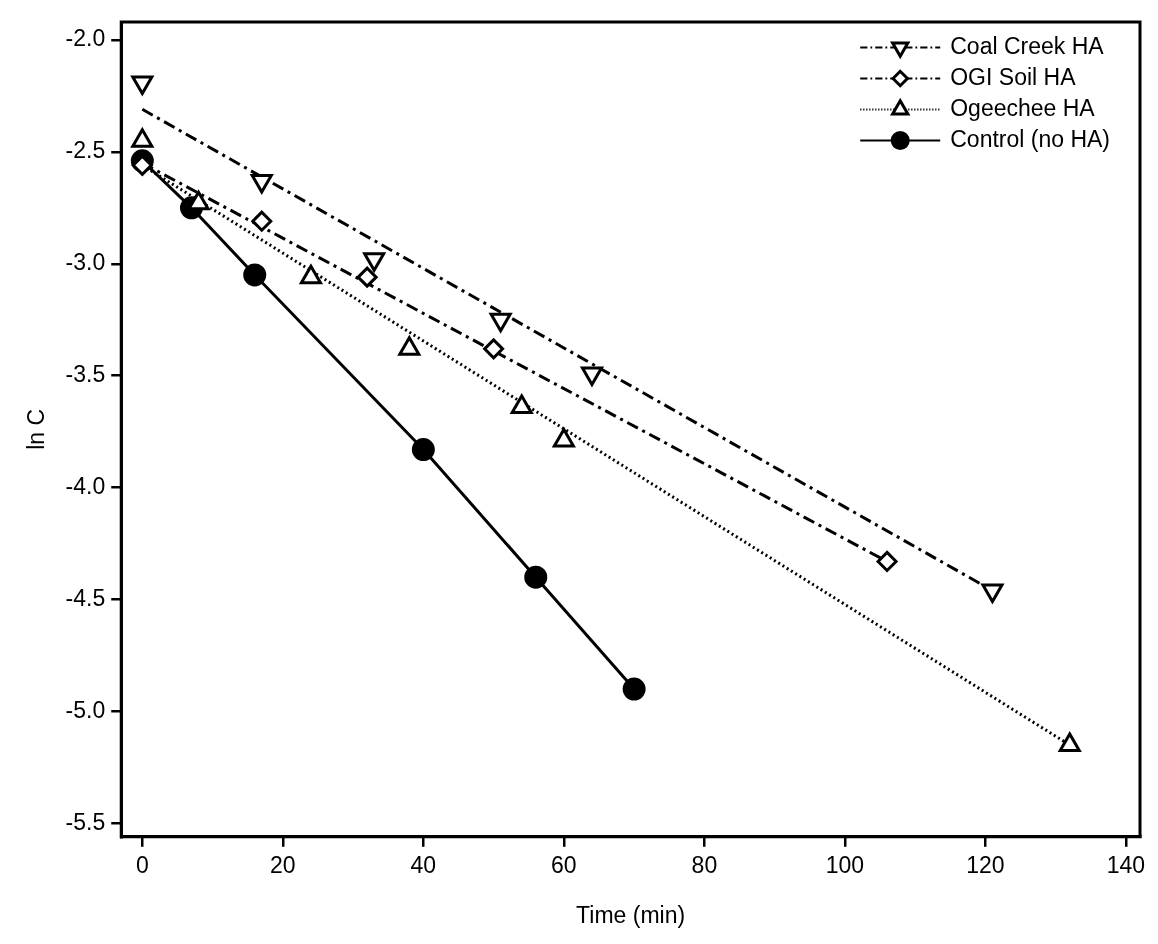  Describe the element at coordinates (283, 864) in the screenshot. I see `x-tick-label: 20` at that location.